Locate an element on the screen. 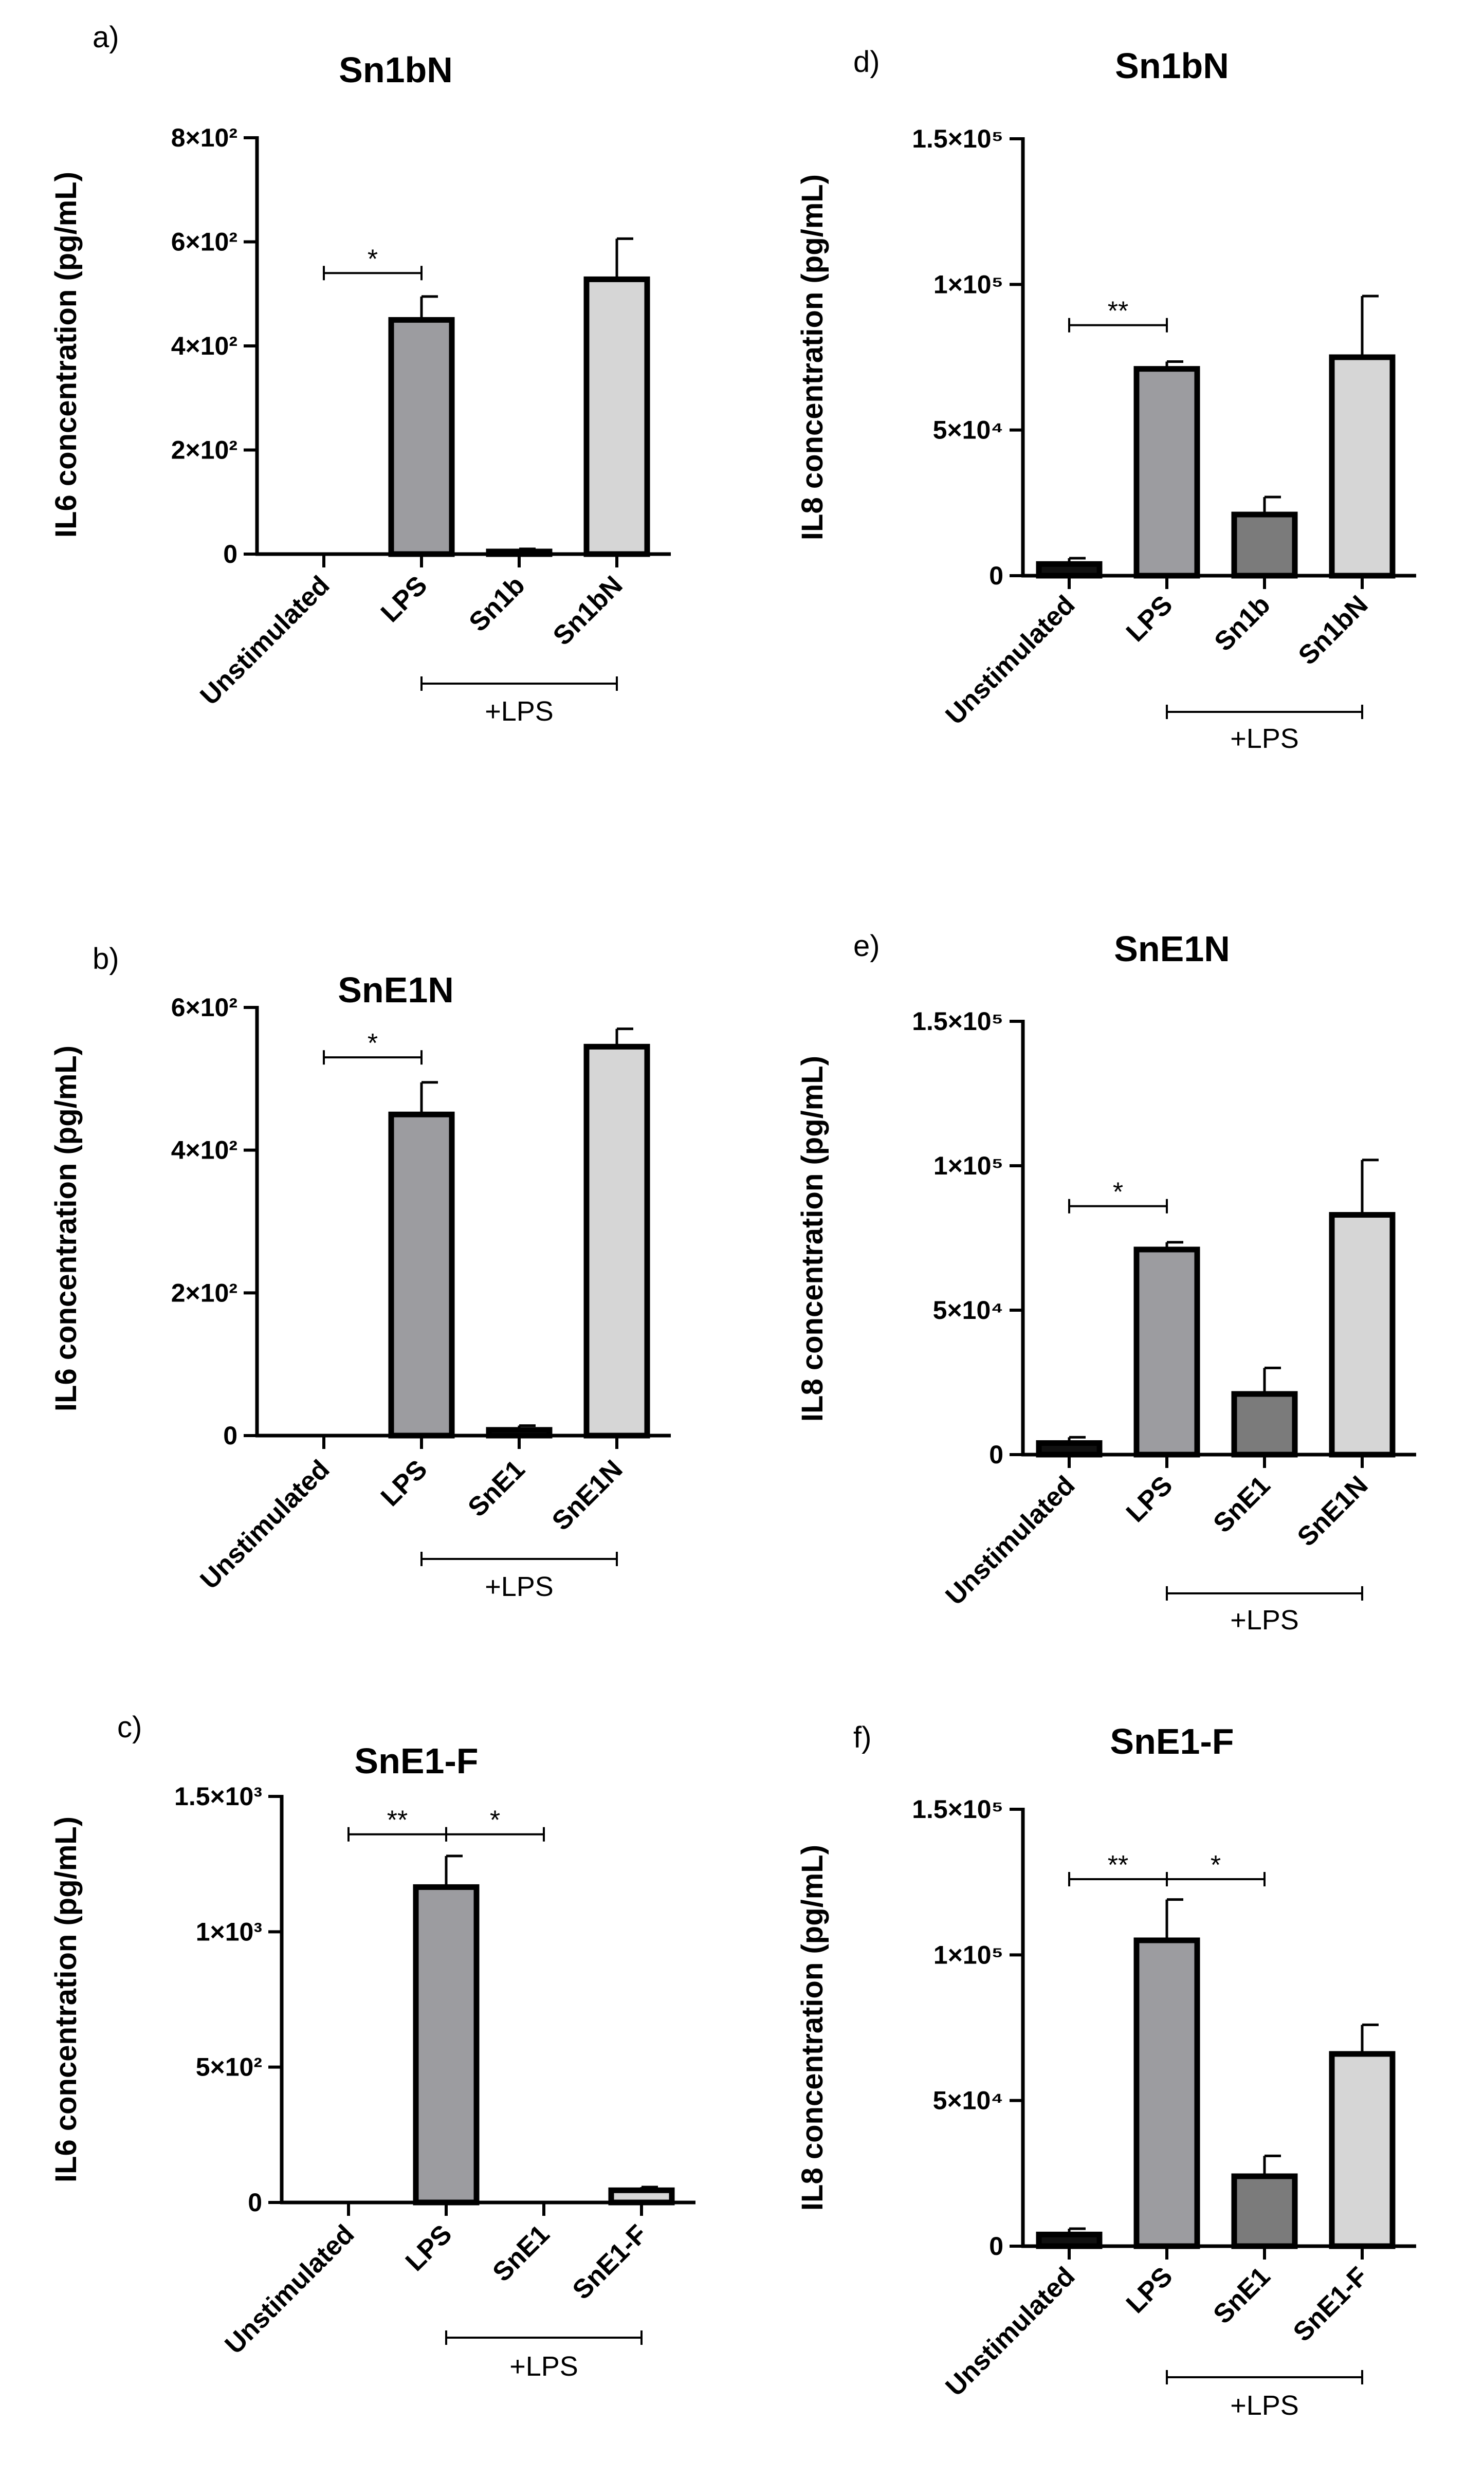 This screenshot has height=2479, width=1484. panel-letter: e) is located at coordinates (866, 946).